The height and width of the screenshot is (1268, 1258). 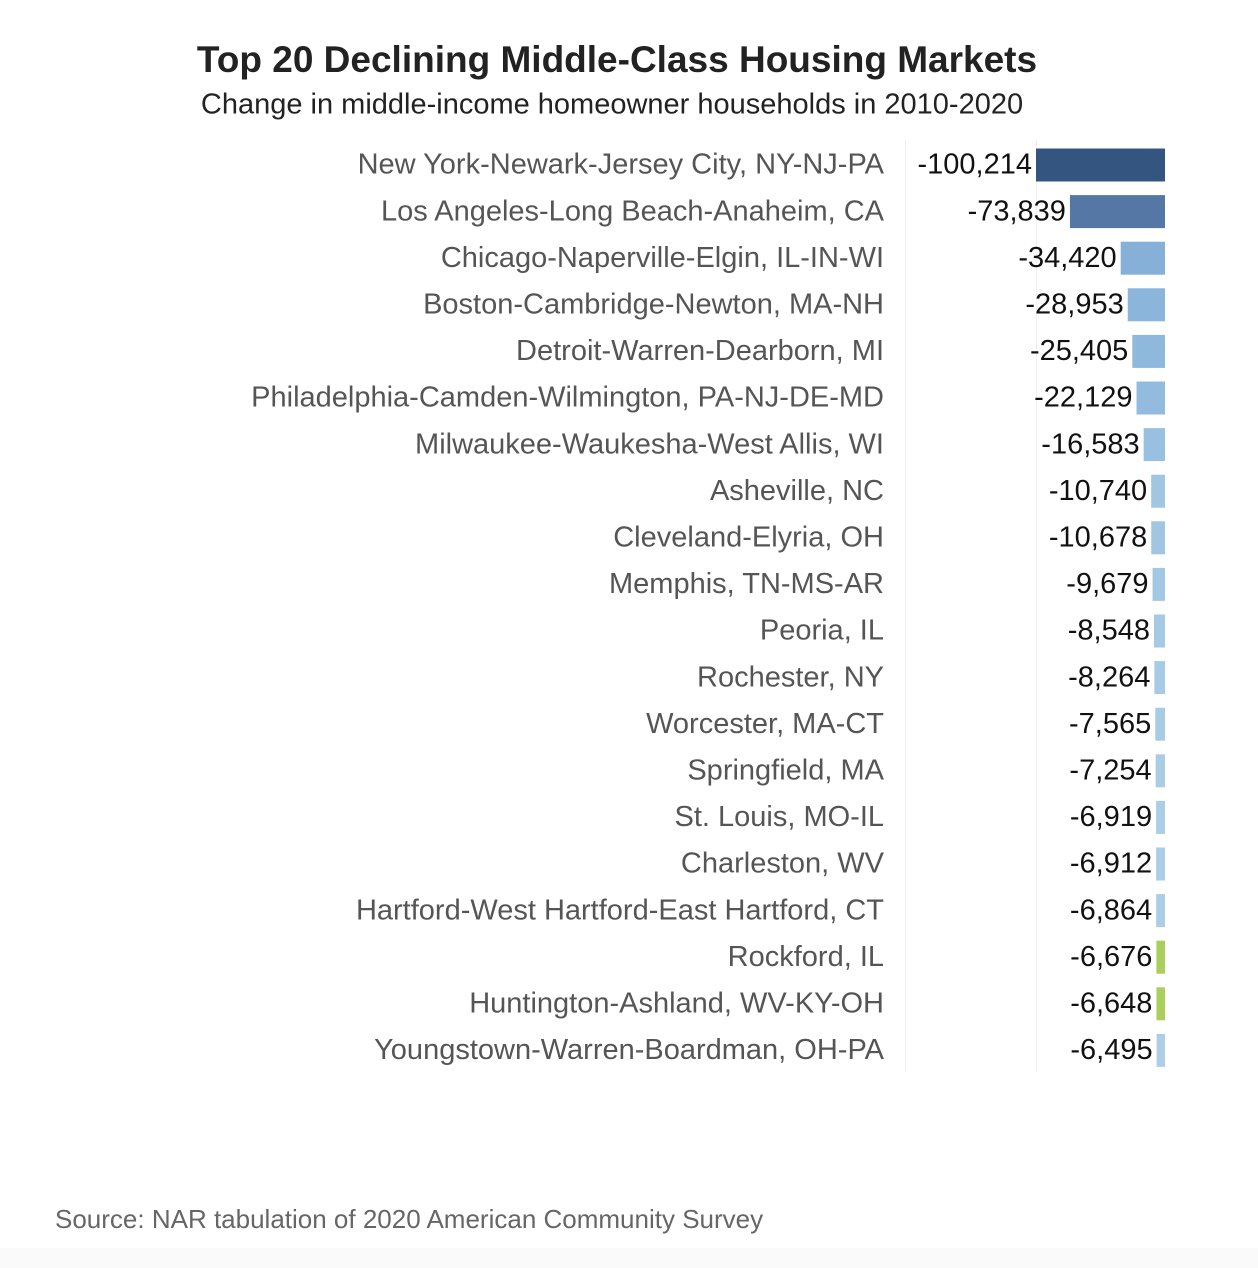 What do you see at coordinates (785, 770) in the screenshot?
I see `category-label: Springfield, MA` at bounding box center [785, 770].